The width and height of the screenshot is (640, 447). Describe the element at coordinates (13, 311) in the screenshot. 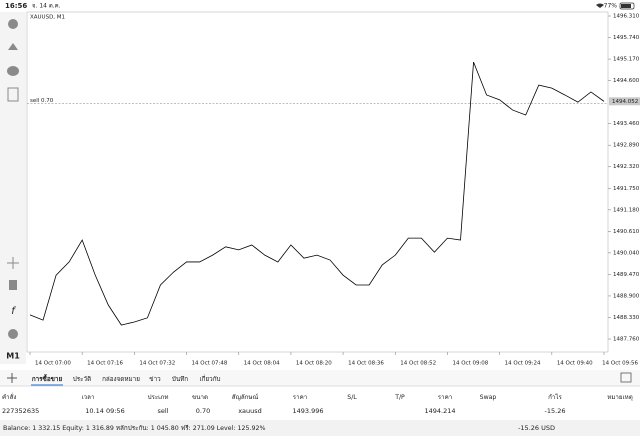

I see `indicator-icon: f` at that location.